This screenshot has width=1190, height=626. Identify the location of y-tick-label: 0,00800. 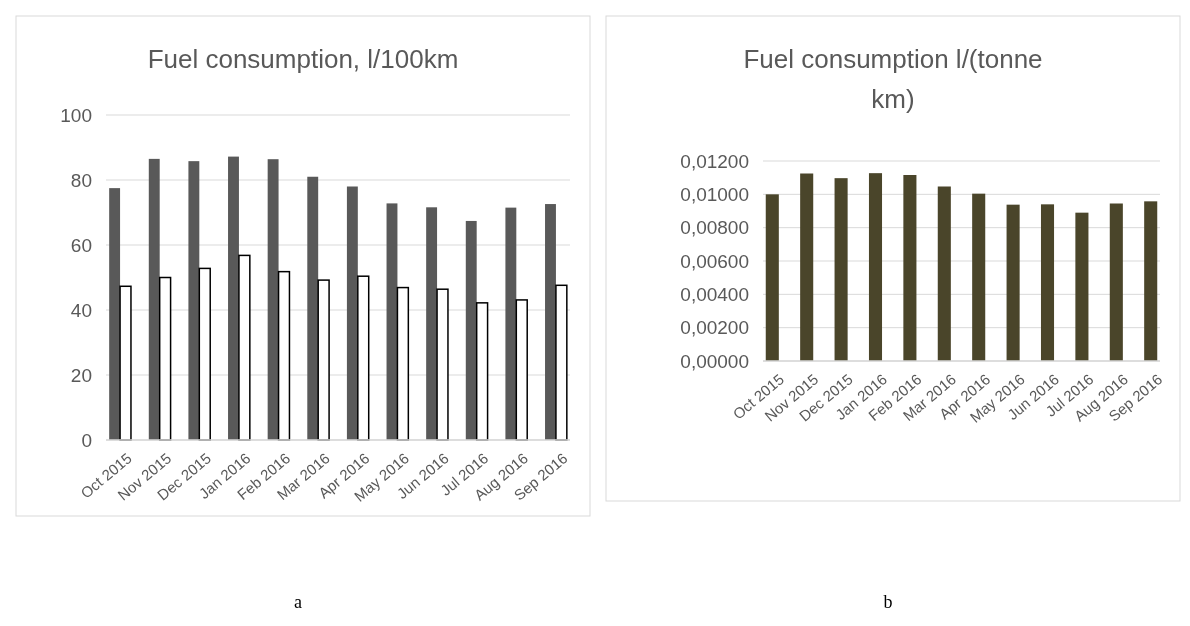
(714, 228).